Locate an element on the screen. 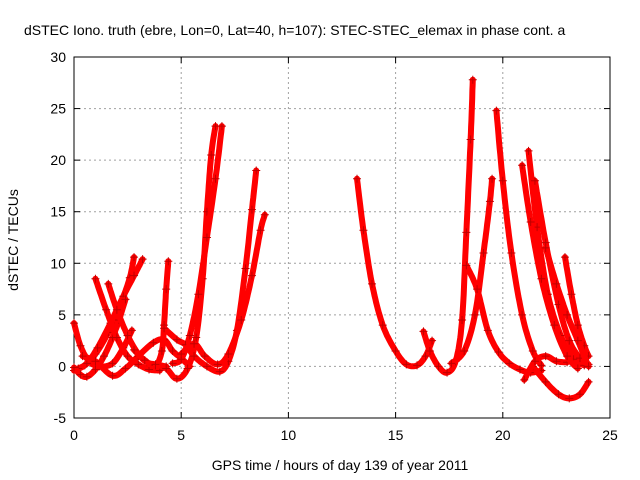 This screenshot has height=480, width=640. x-tick-label: 0 is located at coordinates (74, 435).